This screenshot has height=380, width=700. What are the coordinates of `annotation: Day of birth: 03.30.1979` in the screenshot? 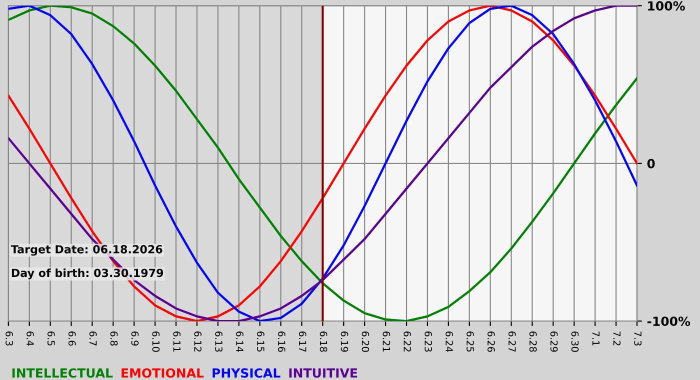 It's located at (88, 274).